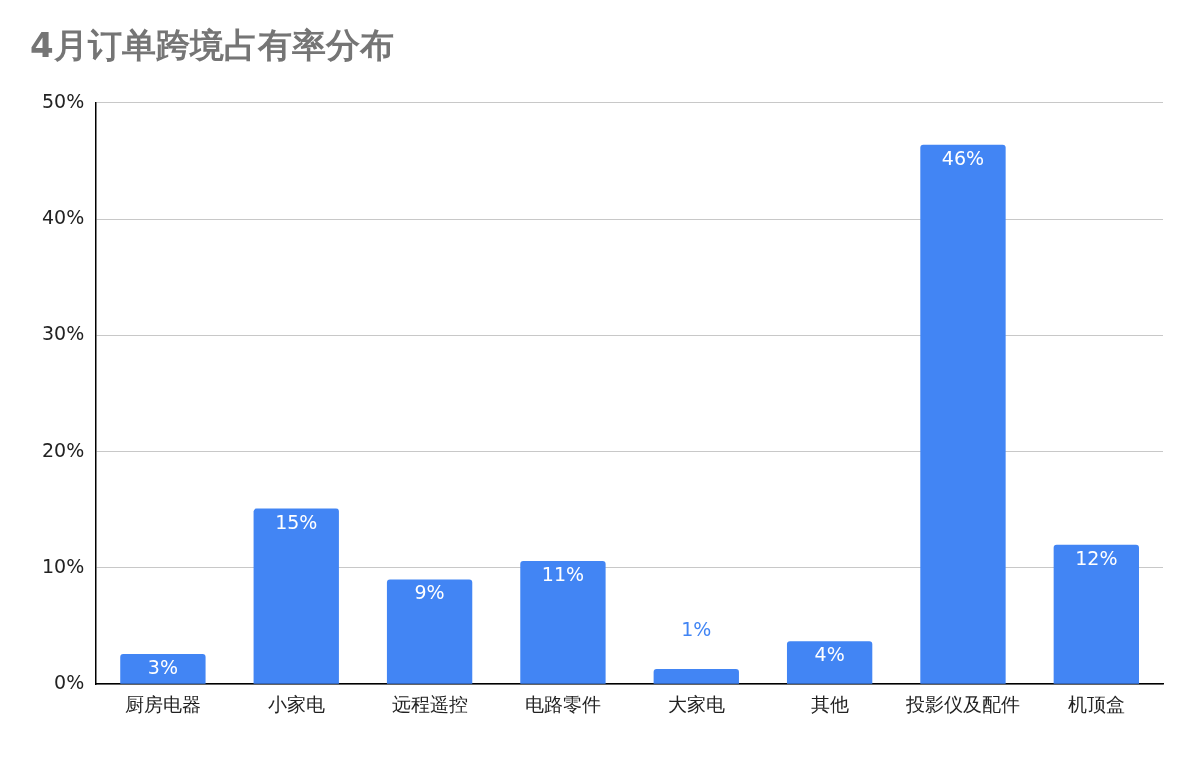  What do you see at coordinates (963, 157) in the screenshot?
I see `data-label: 46%` at bounding box center [963, 157].